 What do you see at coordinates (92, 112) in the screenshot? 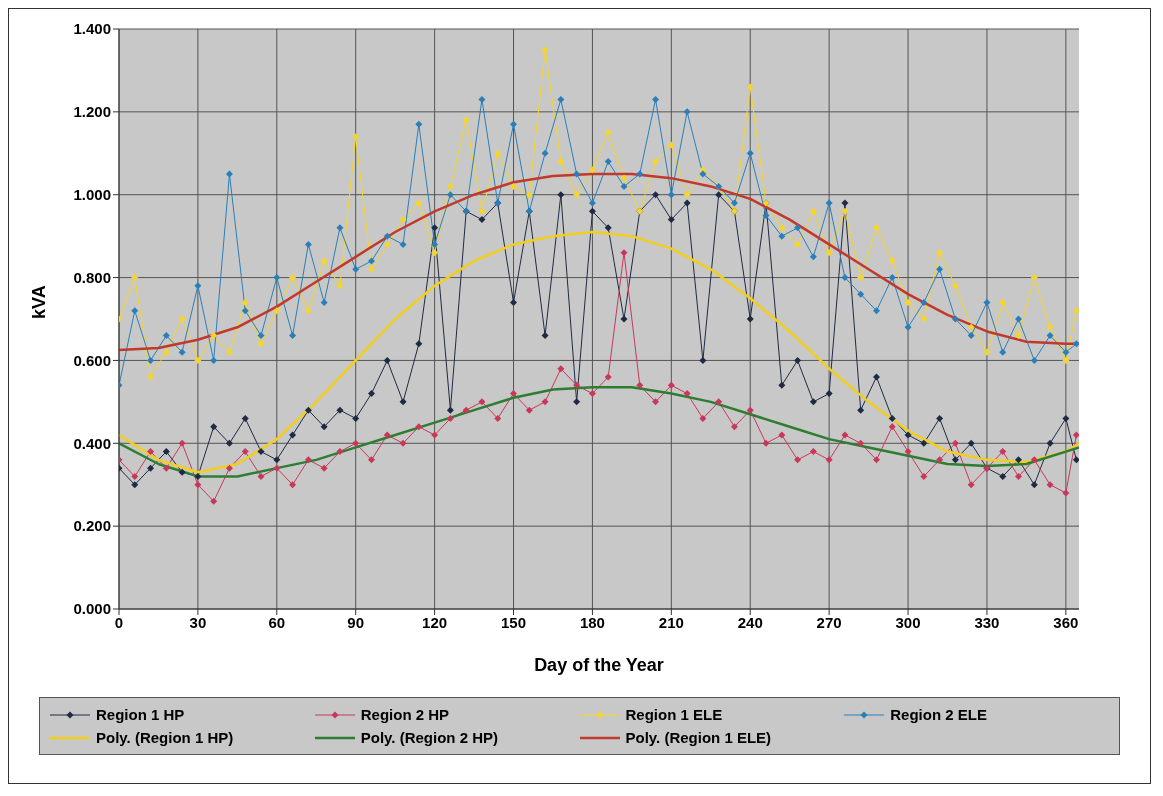
I see `y-tick-label: 1.200` at bounding box center [92, 112].